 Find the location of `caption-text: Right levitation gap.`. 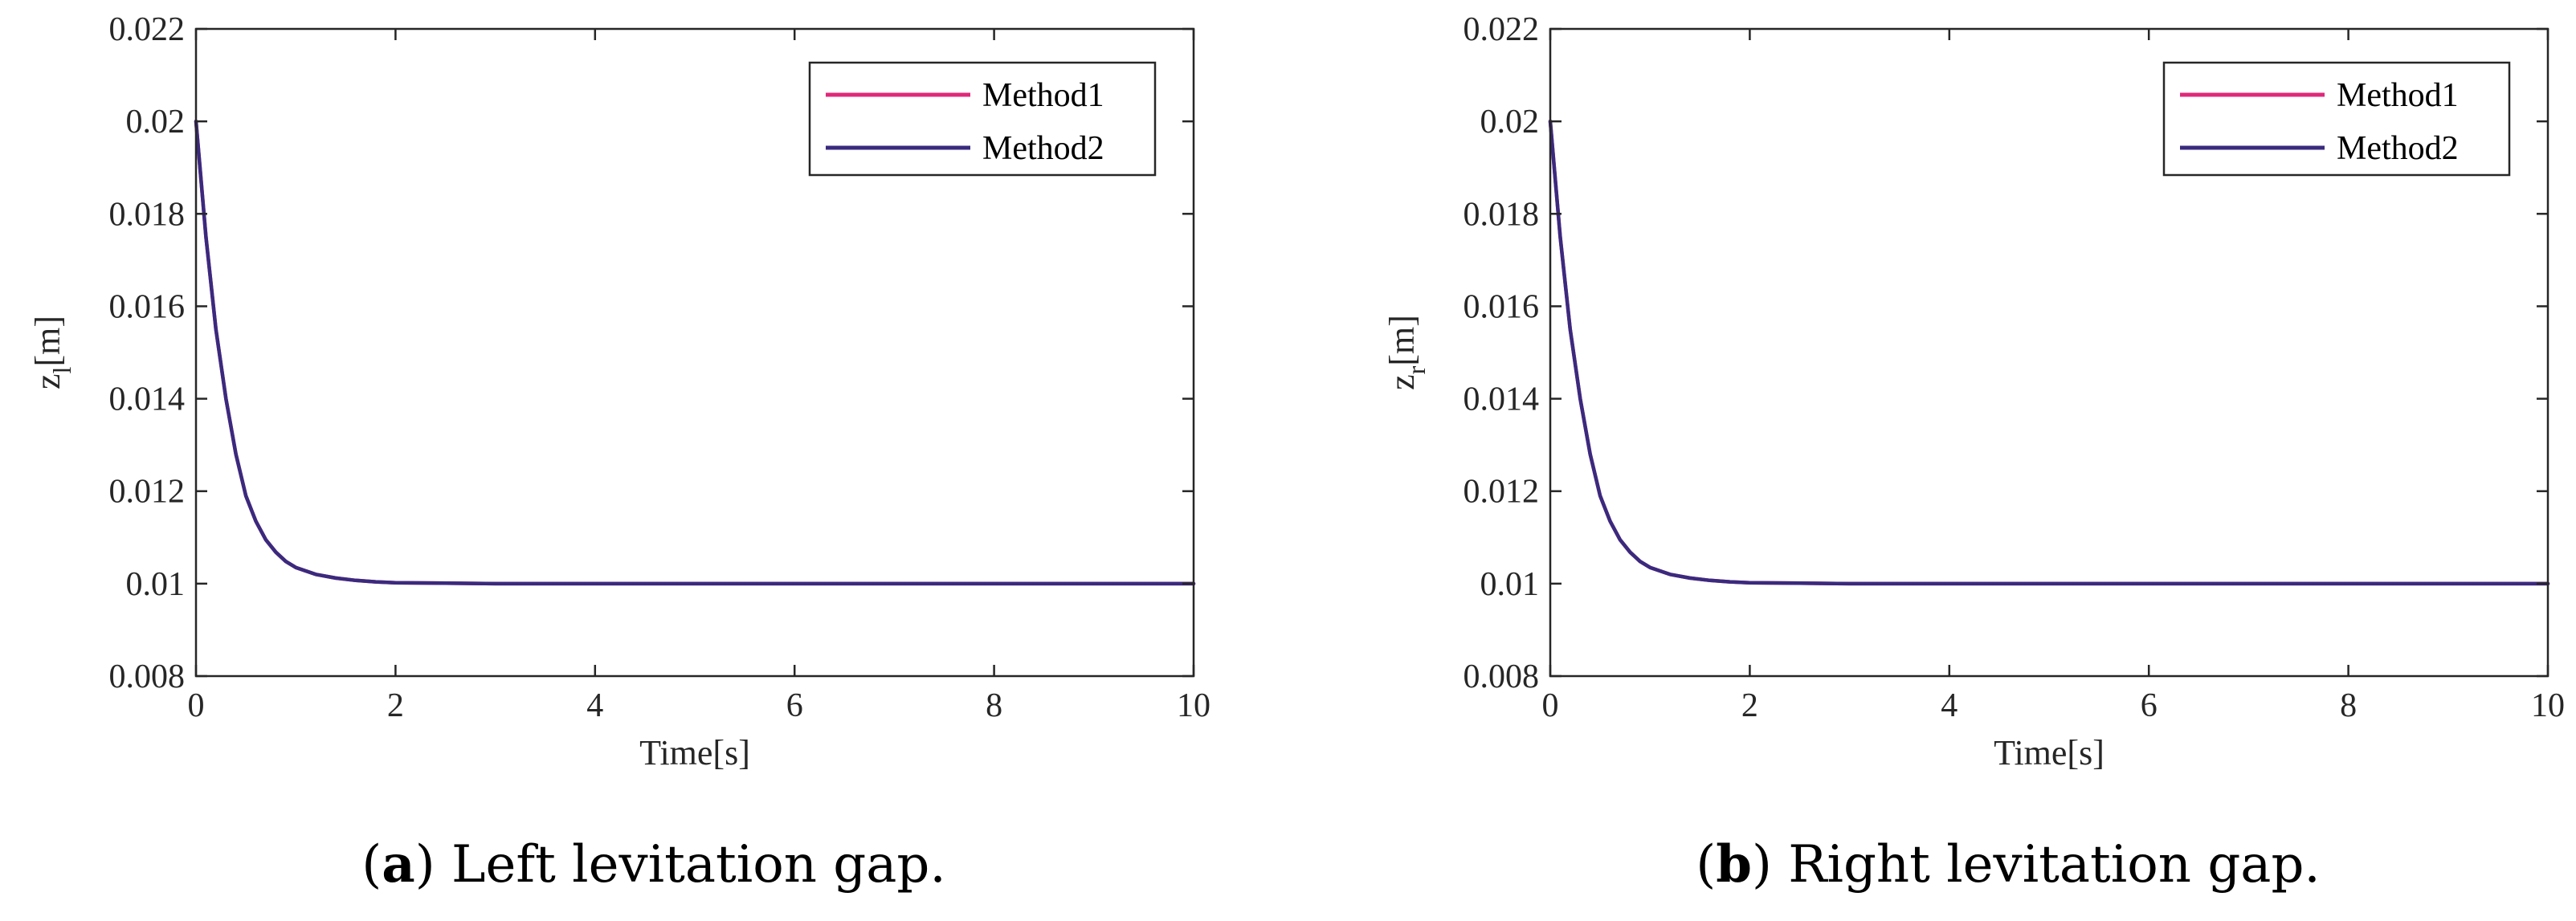

caption-text: Right levitation gap. is located at coordinates (2054, 865).